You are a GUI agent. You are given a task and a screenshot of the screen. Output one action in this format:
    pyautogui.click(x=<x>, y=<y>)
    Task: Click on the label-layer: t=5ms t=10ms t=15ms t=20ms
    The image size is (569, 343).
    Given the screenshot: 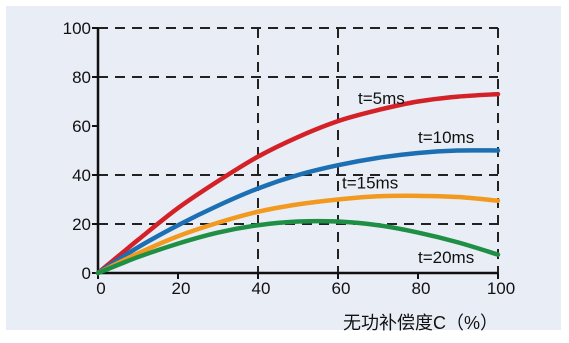 What is the action you would take?
    pyautogui.click(x=408, y=178)
    